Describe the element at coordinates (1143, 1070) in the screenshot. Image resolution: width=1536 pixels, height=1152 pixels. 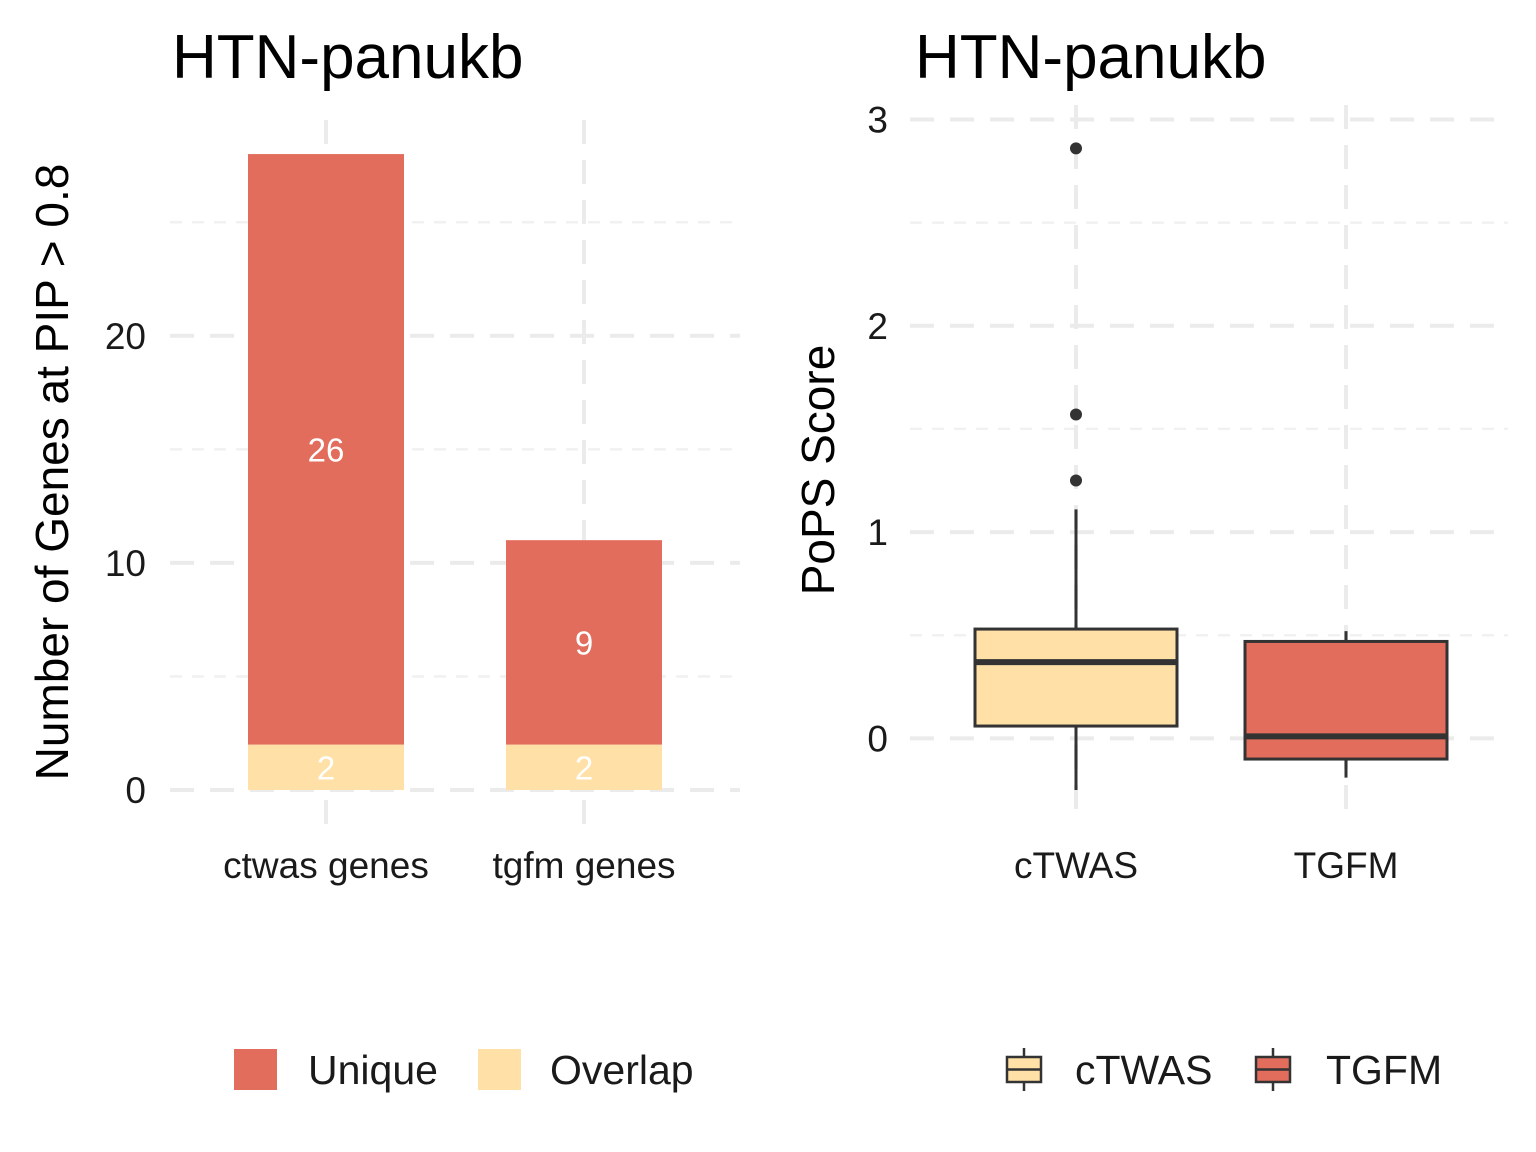
I see `legend-label-ctwas: cTWAS` at that location.